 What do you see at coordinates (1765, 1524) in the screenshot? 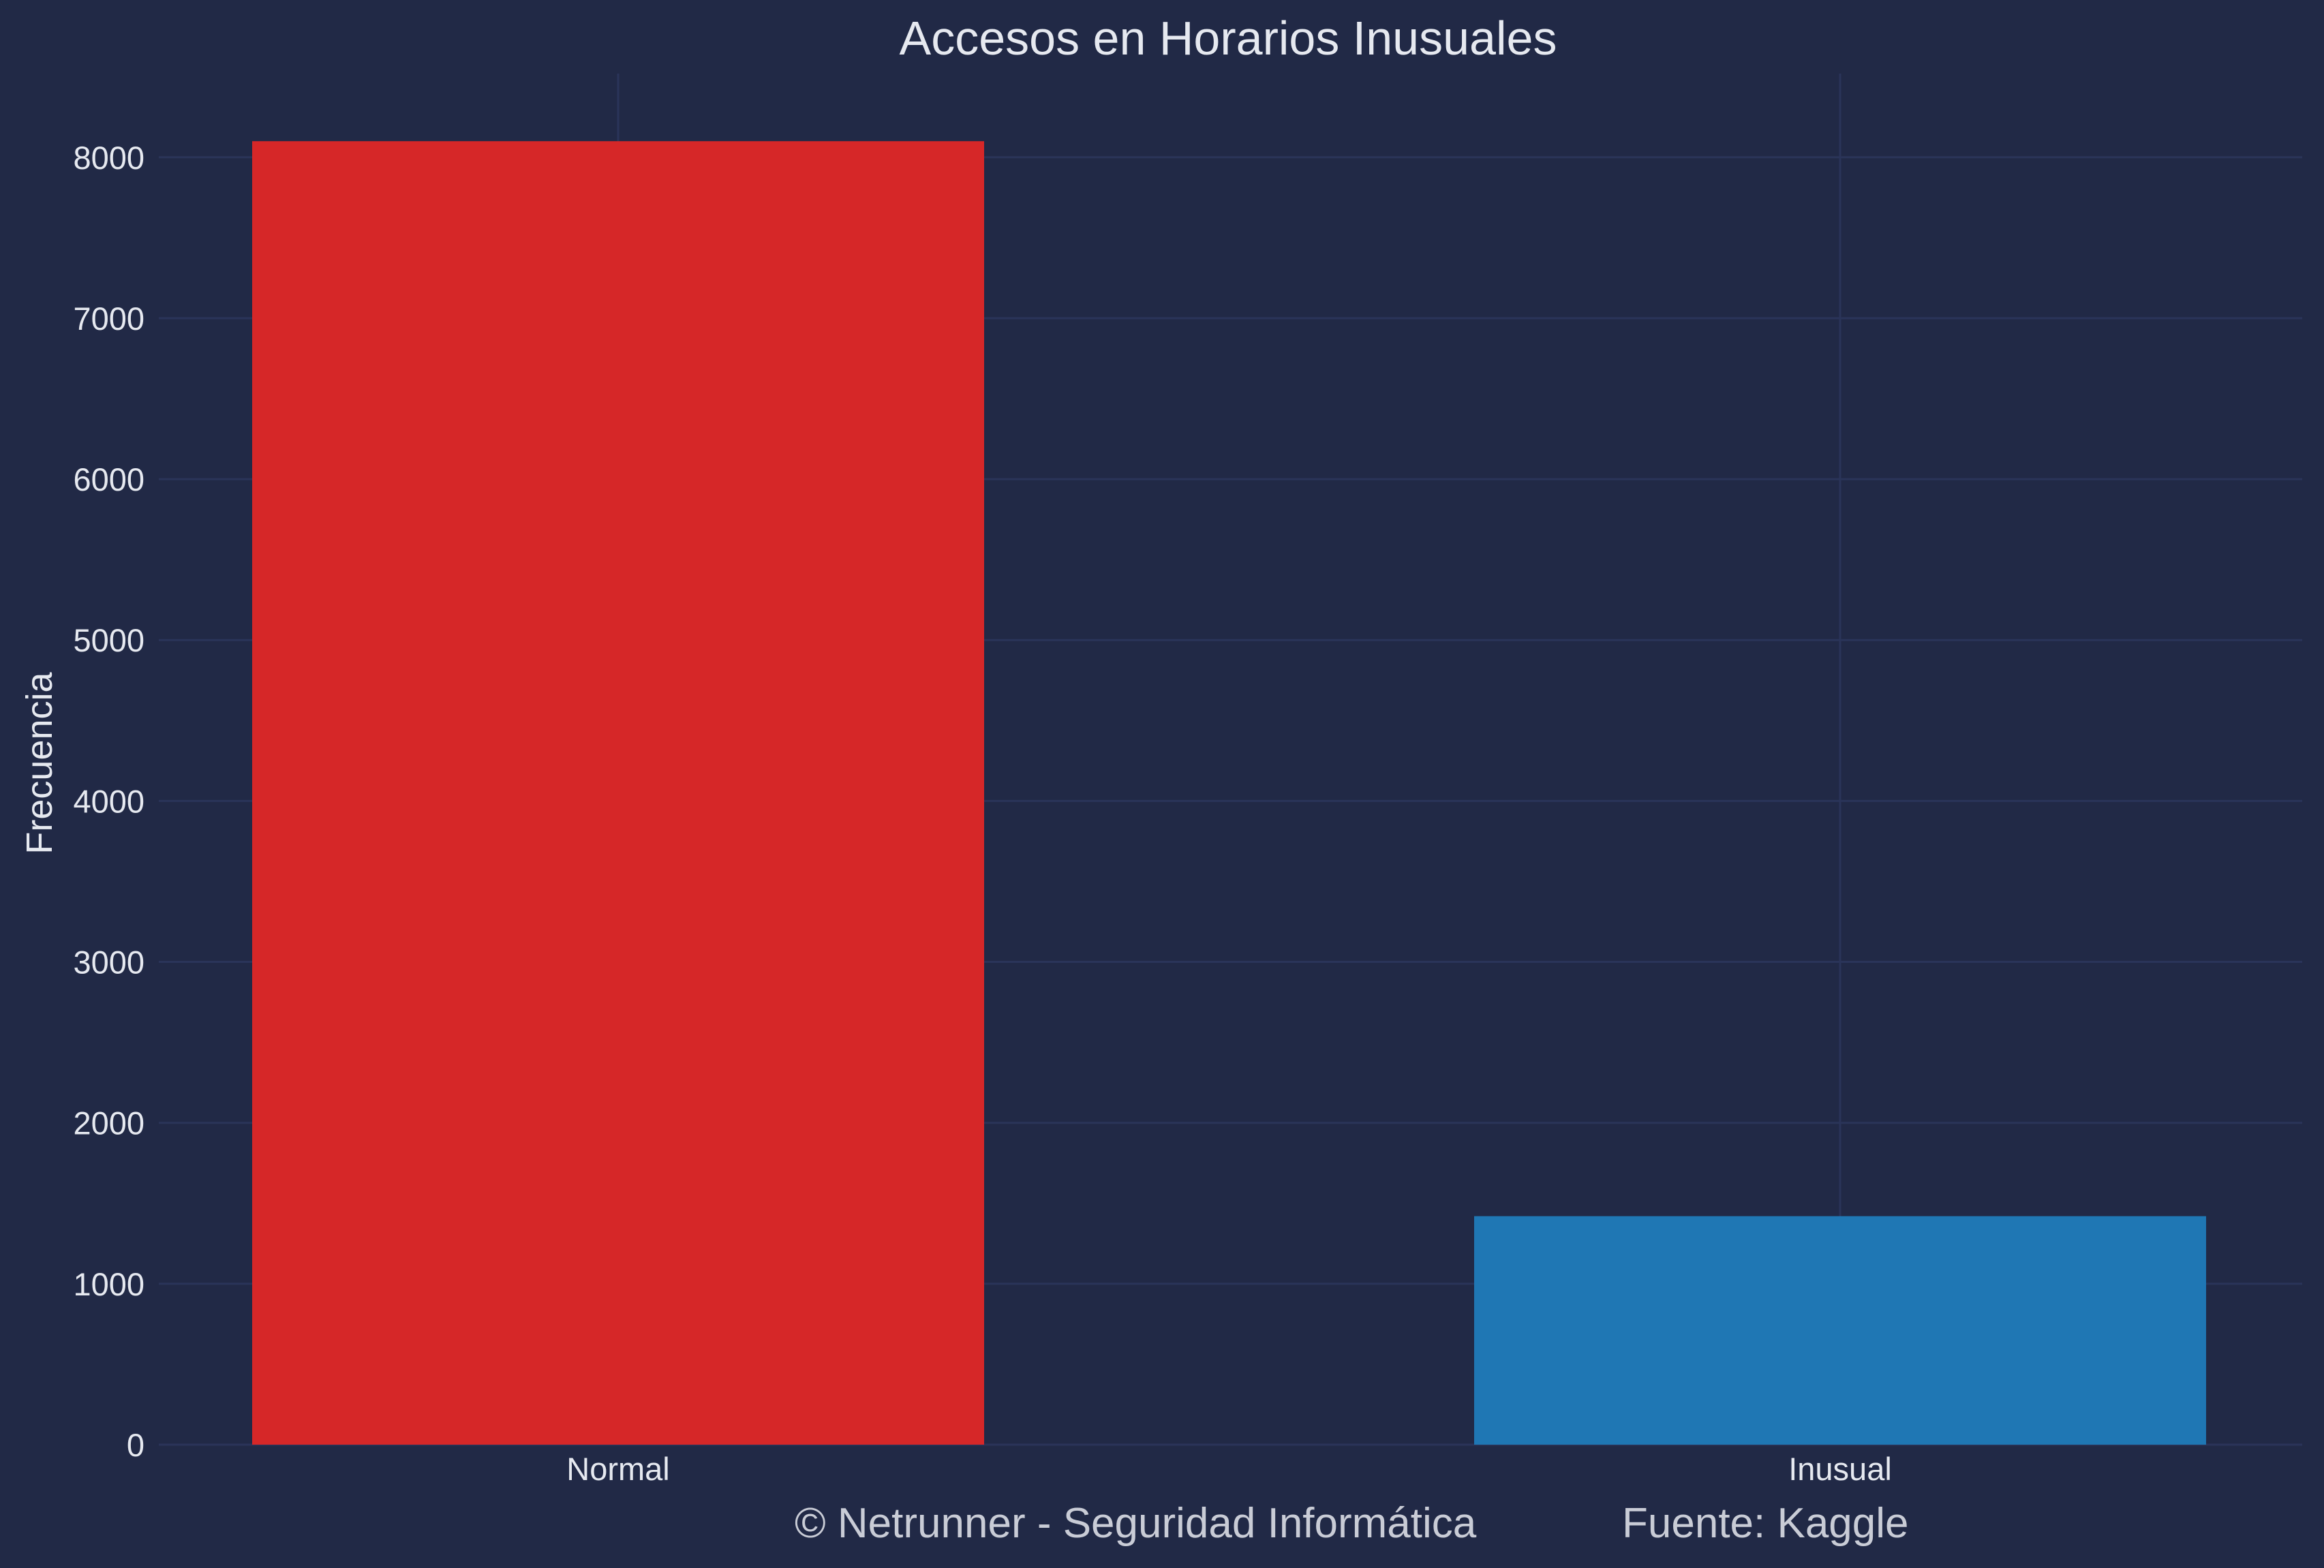
I see `footer-source: Fuente: Kaggle` at bounding box center [1765, 1524].